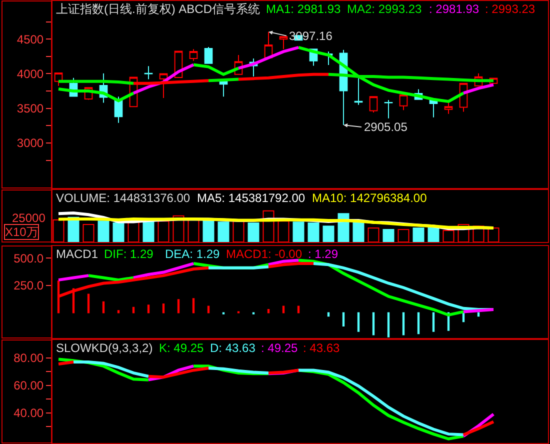  Describe the element at coordinates (29, 258) in the screenshot. I see `y-tick-label: 500.0` at that location.